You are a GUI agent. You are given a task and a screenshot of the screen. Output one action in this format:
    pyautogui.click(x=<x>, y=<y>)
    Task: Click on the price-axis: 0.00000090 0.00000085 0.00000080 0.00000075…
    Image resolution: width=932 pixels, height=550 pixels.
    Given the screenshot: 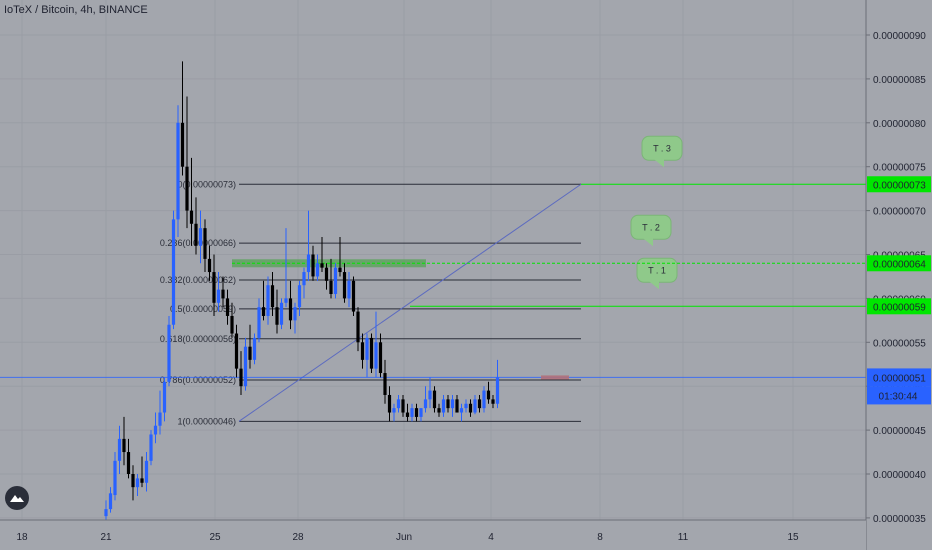 What is the action you would take?
    pyautogui.click(x=898, y=275)
    